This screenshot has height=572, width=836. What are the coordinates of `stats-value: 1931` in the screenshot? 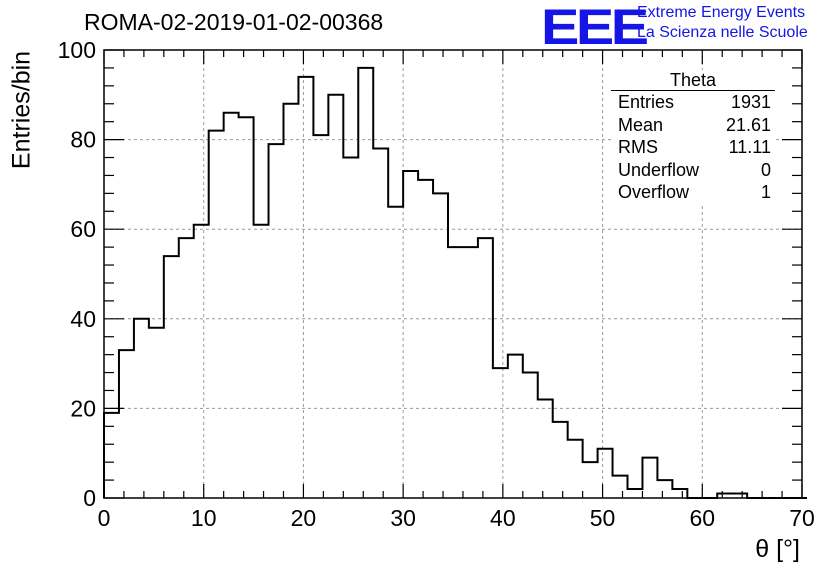 It's located at (750, 102).